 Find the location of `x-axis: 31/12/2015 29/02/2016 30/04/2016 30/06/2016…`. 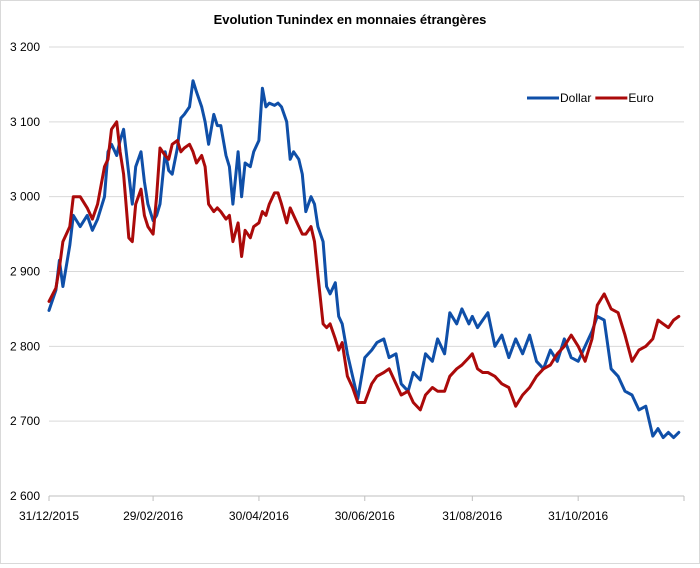

x-axis: 31/12/2015 29/02/2016 30/04/2016 30/06/2016… is located at coordinates (352, 509).